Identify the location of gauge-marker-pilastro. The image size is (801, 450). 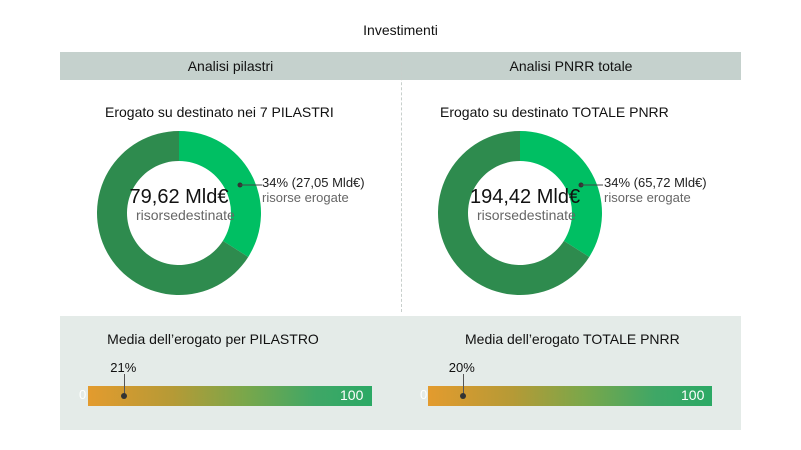
(124, 396).